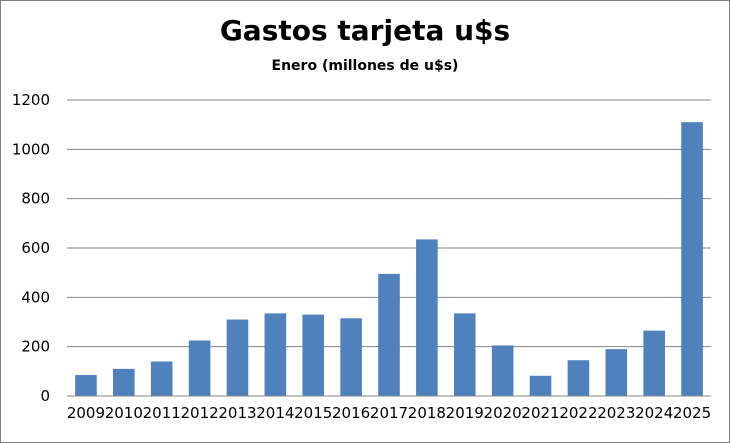  I want to click on bar-2012, so click(199, 368).